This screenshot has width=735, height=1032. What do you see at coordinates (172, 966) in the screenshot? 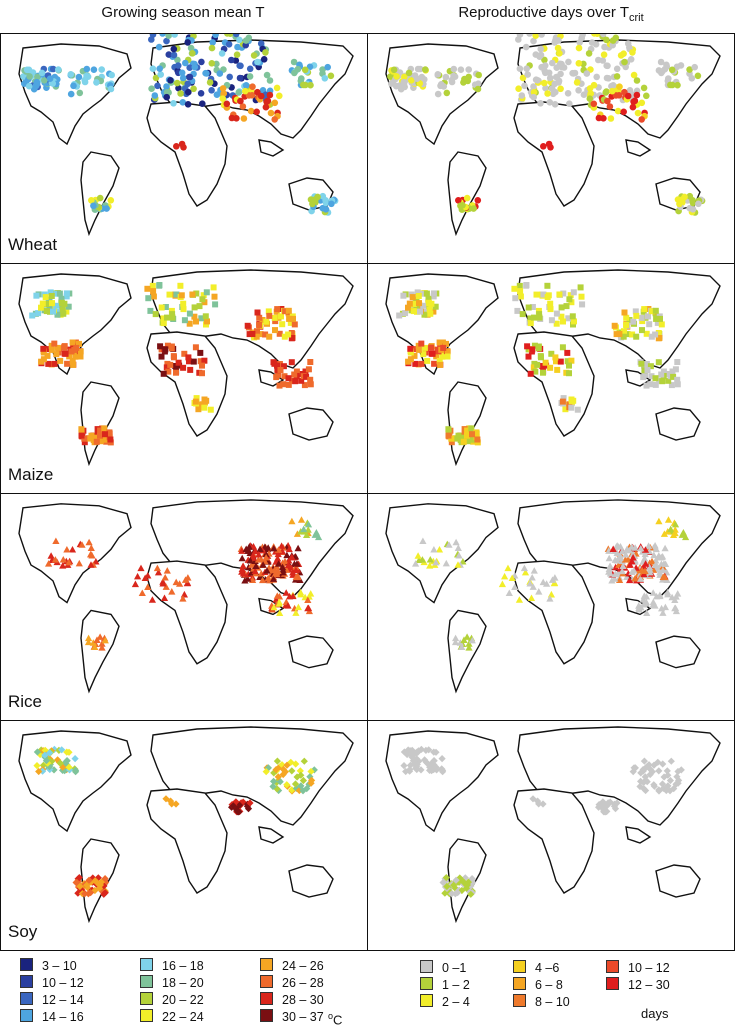
I see `legend-item: 16 – 18` at bounding box center [172, 966].